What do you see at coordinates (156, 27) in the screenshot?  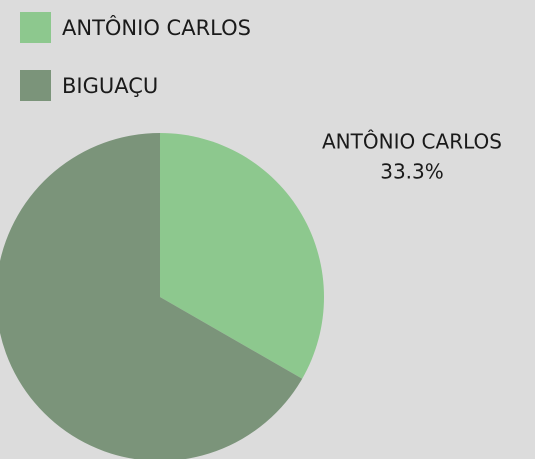 I see `legend-label: ANTÔNIO CARLOS` at bounding box center [156, 27].